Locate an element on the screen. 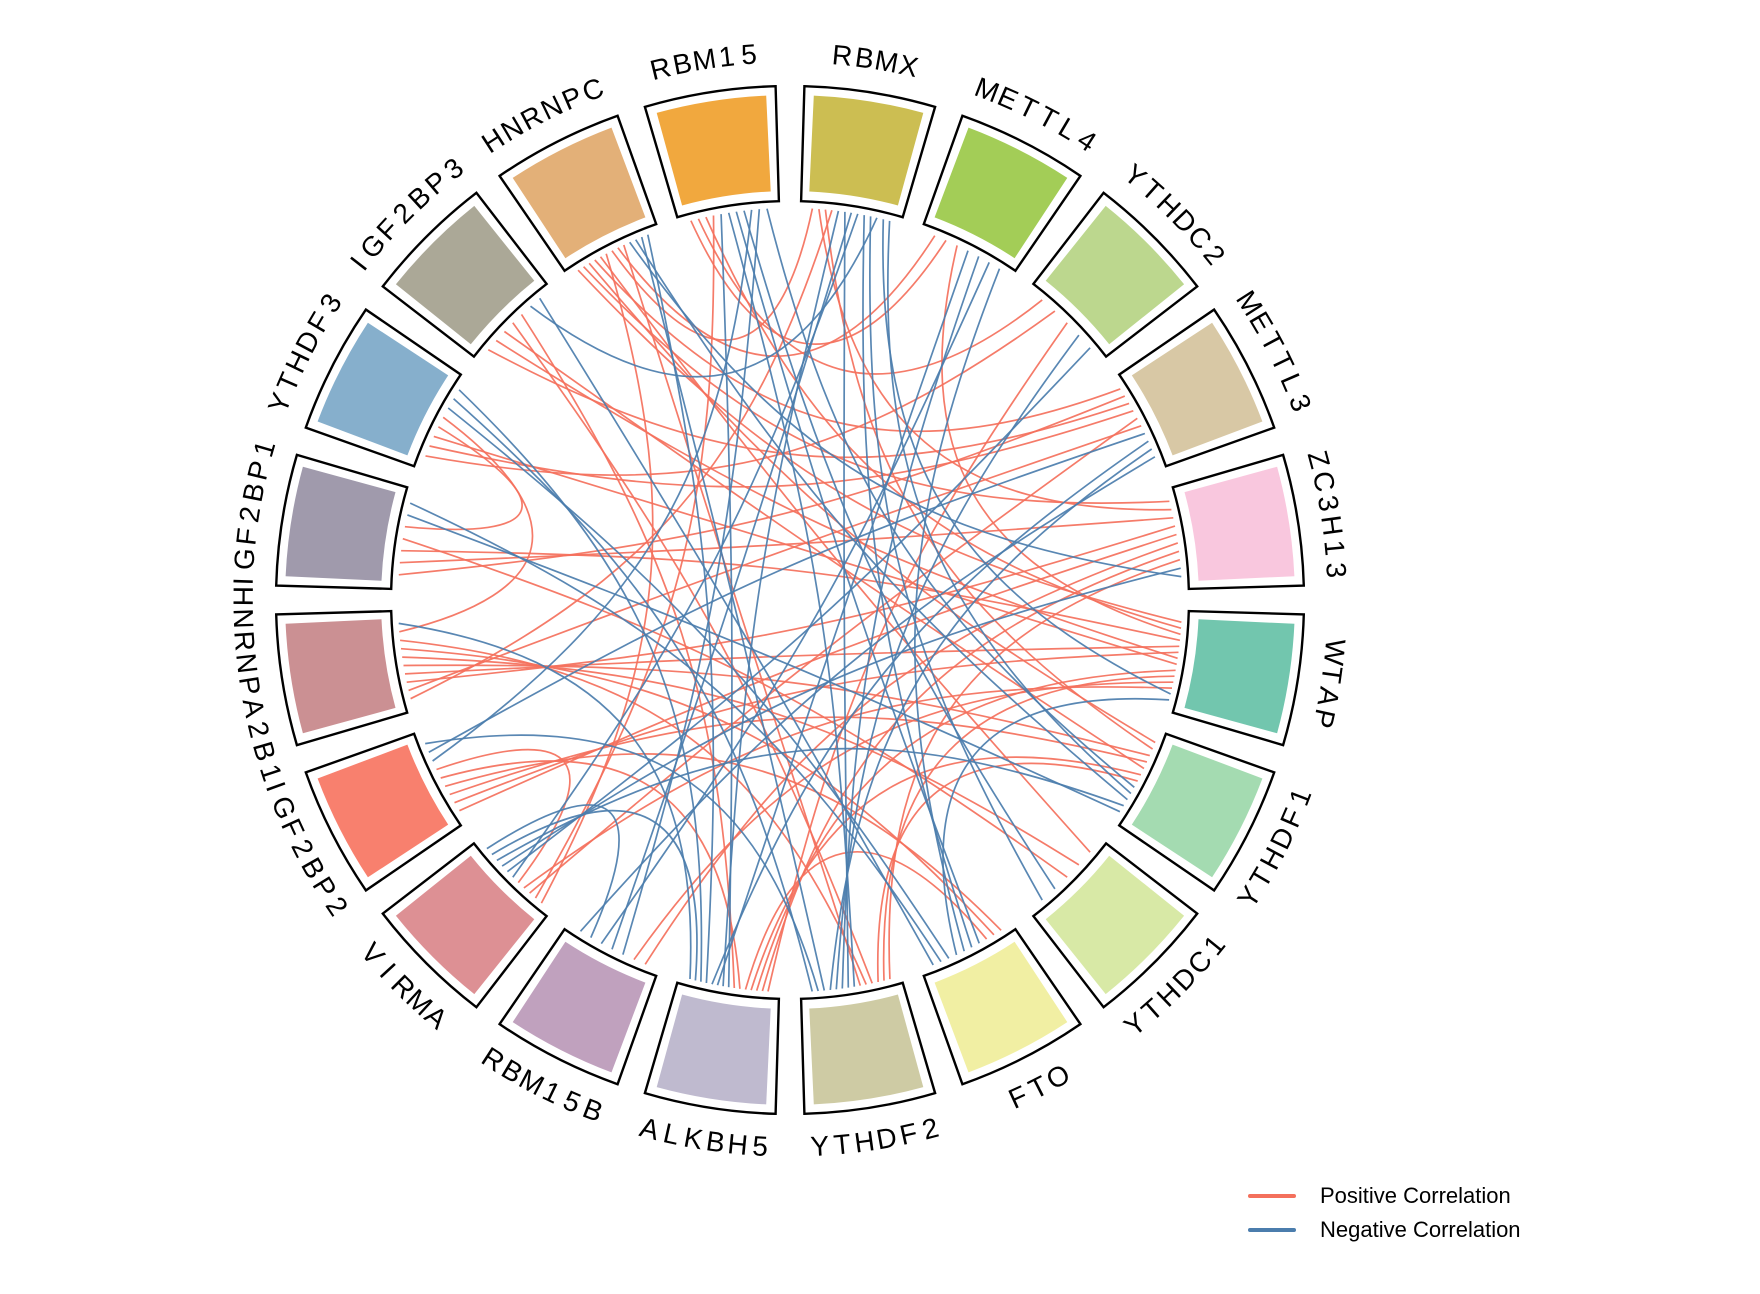 This screenshot has width=1760, height=1294. link-RBM15-YTHDC1-negative is located at coordinates (899, 550).